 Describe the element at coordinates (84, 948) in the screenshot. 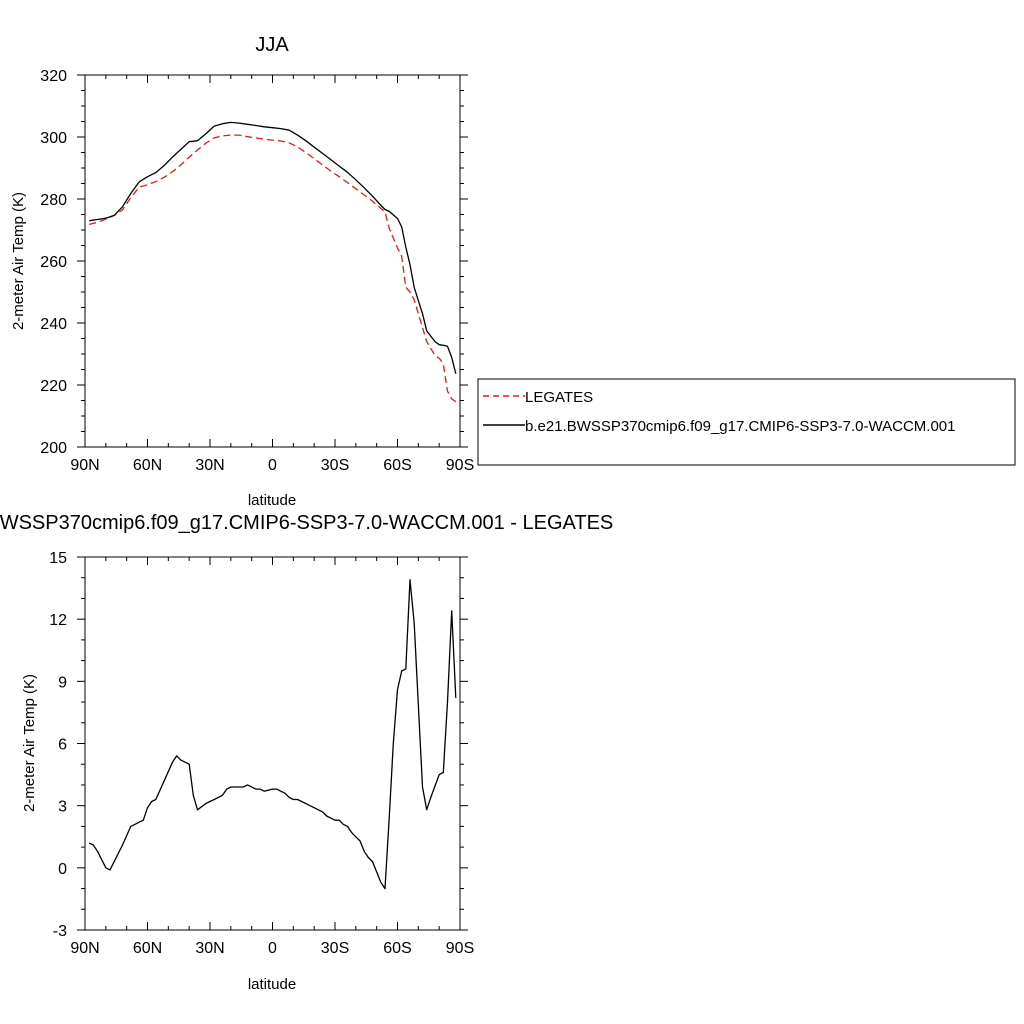

I see `bottom-xtick-label: 90N` at that location.